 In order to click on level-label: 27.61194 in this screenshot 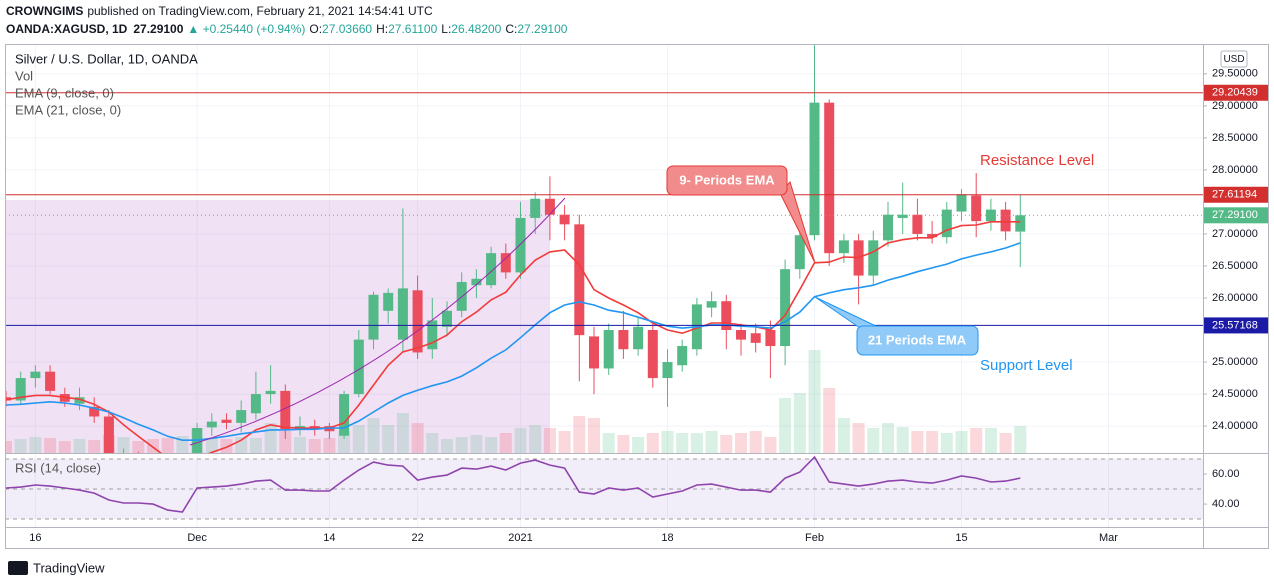, I will do `click(1234, 195)`.